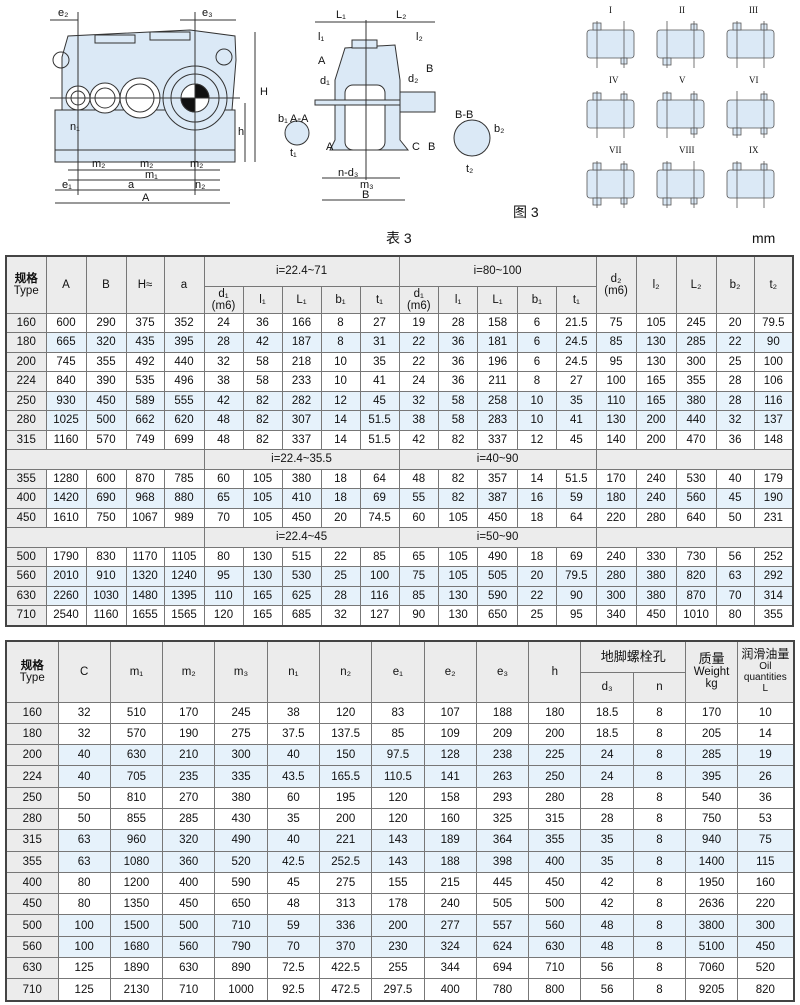  Describe the element at coordinates (696, 595) in the screenshot. I see `table-cell: 870` at that location.